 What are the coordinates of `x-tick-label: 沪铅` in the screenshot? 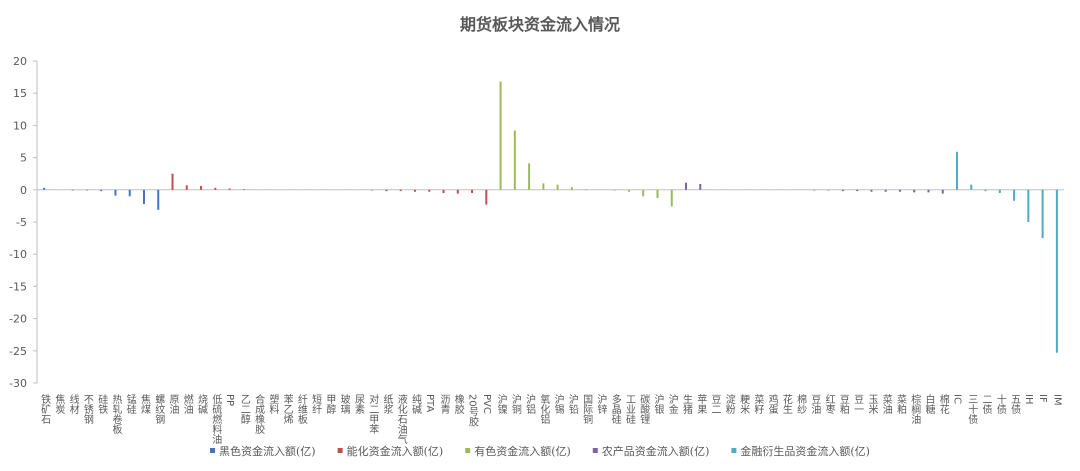 It's located at (572, 404).